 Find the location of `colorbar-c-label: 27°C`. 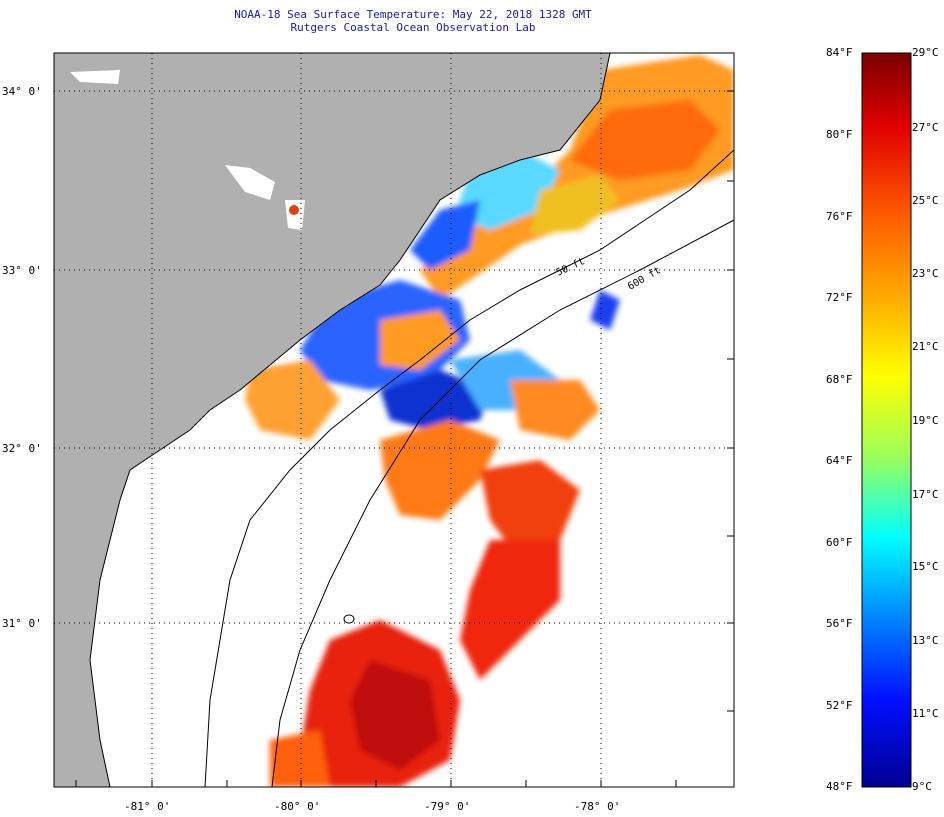

colorbar-c-label: 27°C is located at coordinates (925, 127).